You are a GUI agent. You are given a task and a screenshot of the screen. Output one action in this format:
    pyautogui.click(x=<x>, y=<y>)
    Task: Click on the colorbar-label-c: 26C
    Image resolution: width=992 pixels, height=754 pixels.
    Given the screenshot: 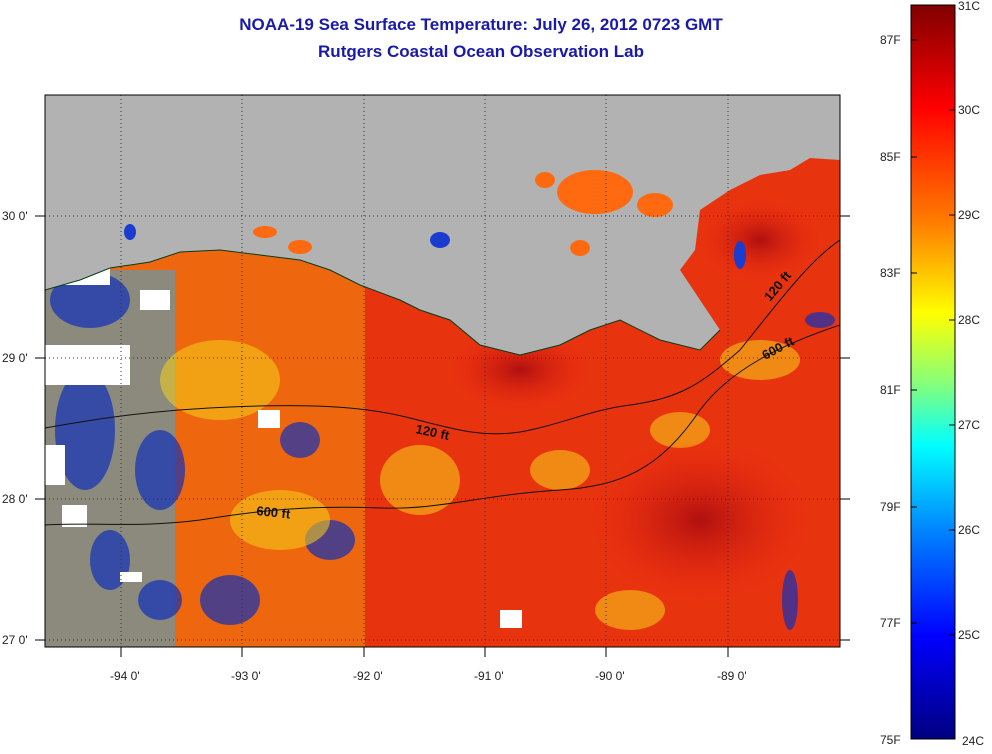 What is the action you would take?
    pyautogui.click(x=969, y=530)
    